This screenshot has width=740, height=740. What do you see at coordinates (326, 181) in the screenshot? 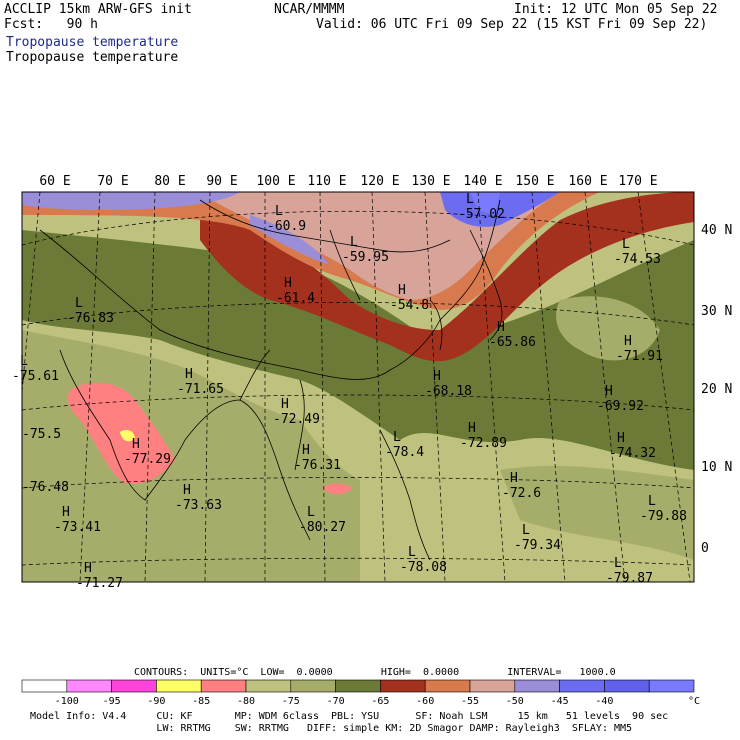
I see `longitude-label: 110 E` at bounding box center [326, 181].